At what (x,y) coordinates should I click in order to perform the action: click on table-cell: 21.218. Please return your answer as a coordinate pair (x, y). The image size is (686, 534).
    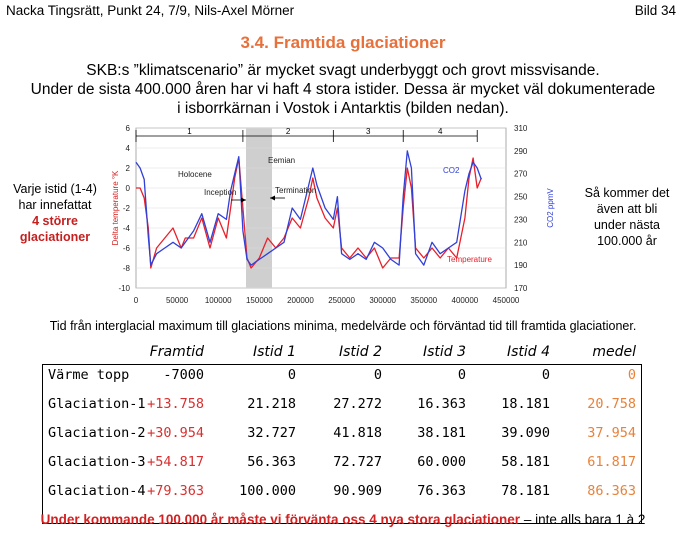
    Looking at the image, I should click on (271, 404).